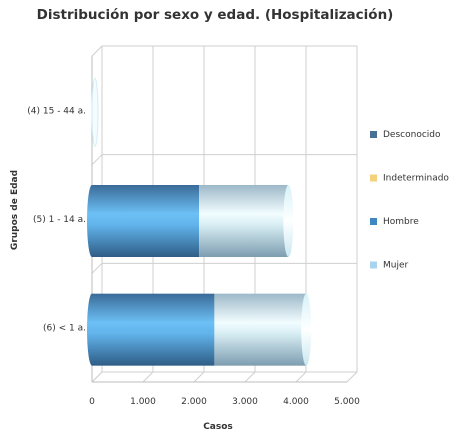 The width and height of the screenshot is (450, 444). What do you see at coordinates (347, 402) in the screenshot?
I see `x-tick-label: 5.000` at bounding box center [347, 402].